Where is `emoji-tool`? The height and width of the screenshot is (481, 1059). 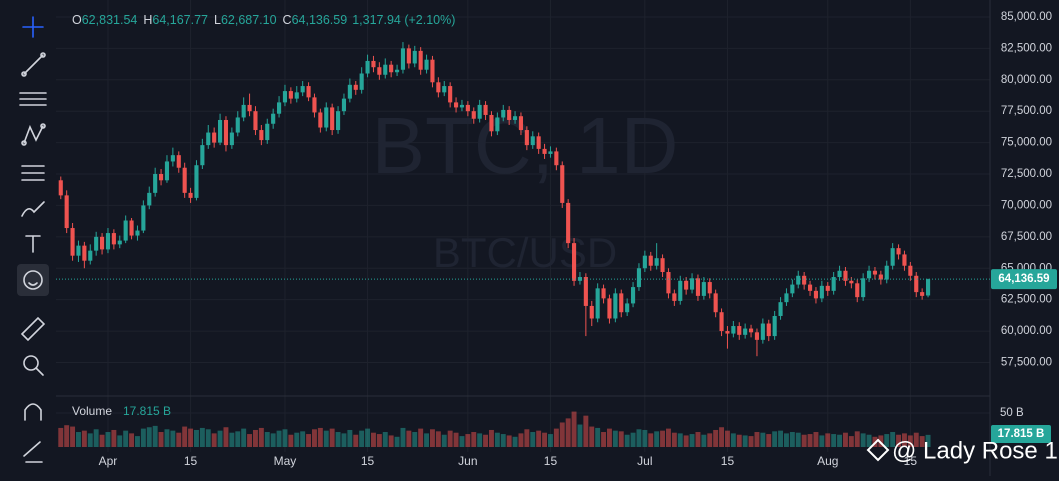
emoji-tool is located at coordinates (33, 280).